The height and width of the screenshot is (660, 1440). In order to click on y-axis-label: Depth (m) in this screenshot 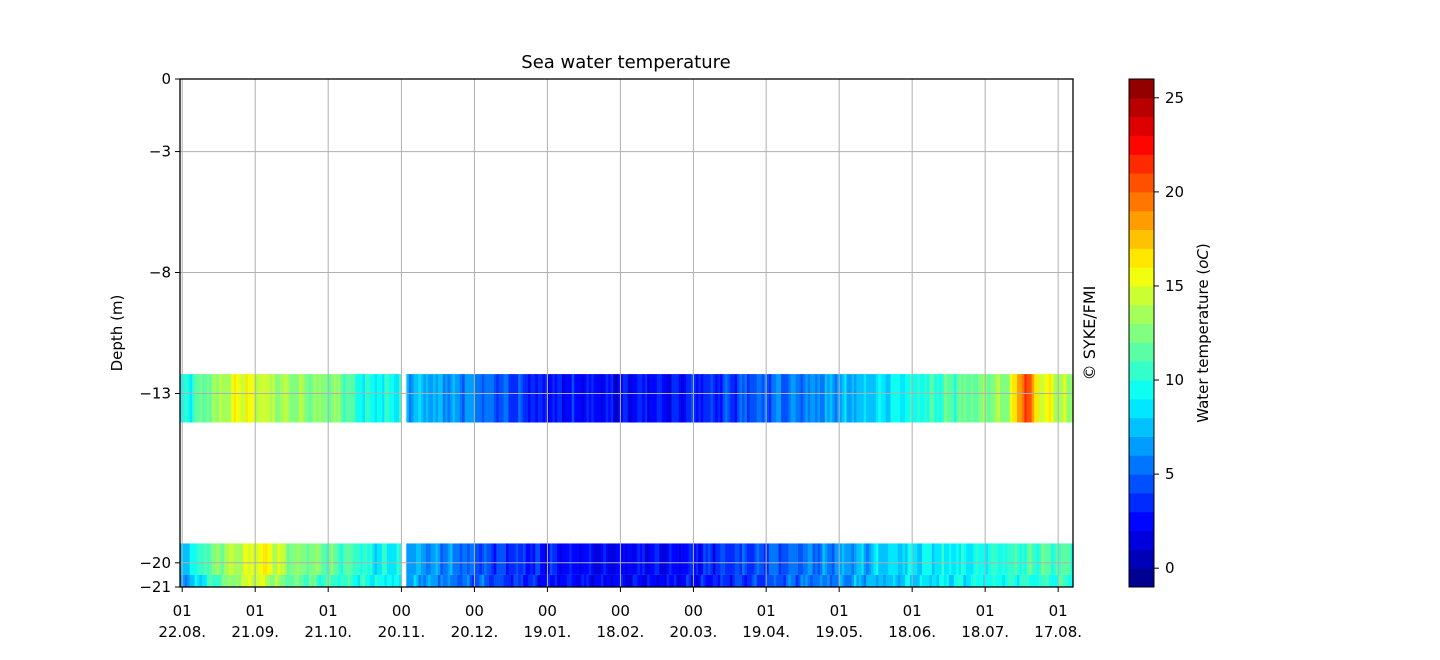, I will do `click(117, 333)`.